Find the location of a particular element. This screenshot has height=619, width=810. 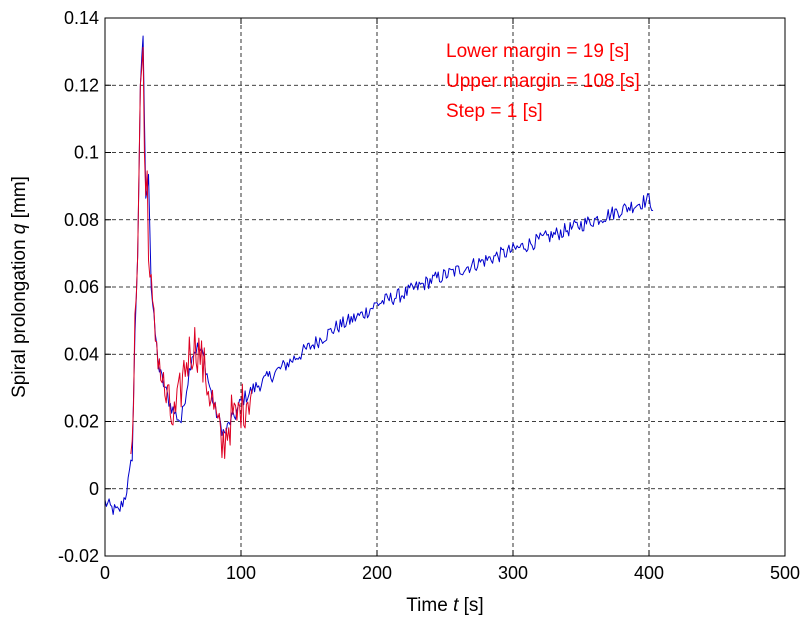

x-tick-label: 200 is located at coordinates (377, 573).